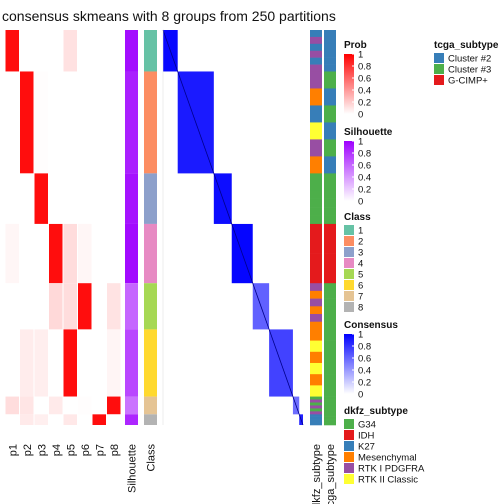 This screenshot has height=504, width=504. Describe the element at coordinates (360, 202) in the screenshot. I see `legend-tick-label-silhouette: 0` at that location.